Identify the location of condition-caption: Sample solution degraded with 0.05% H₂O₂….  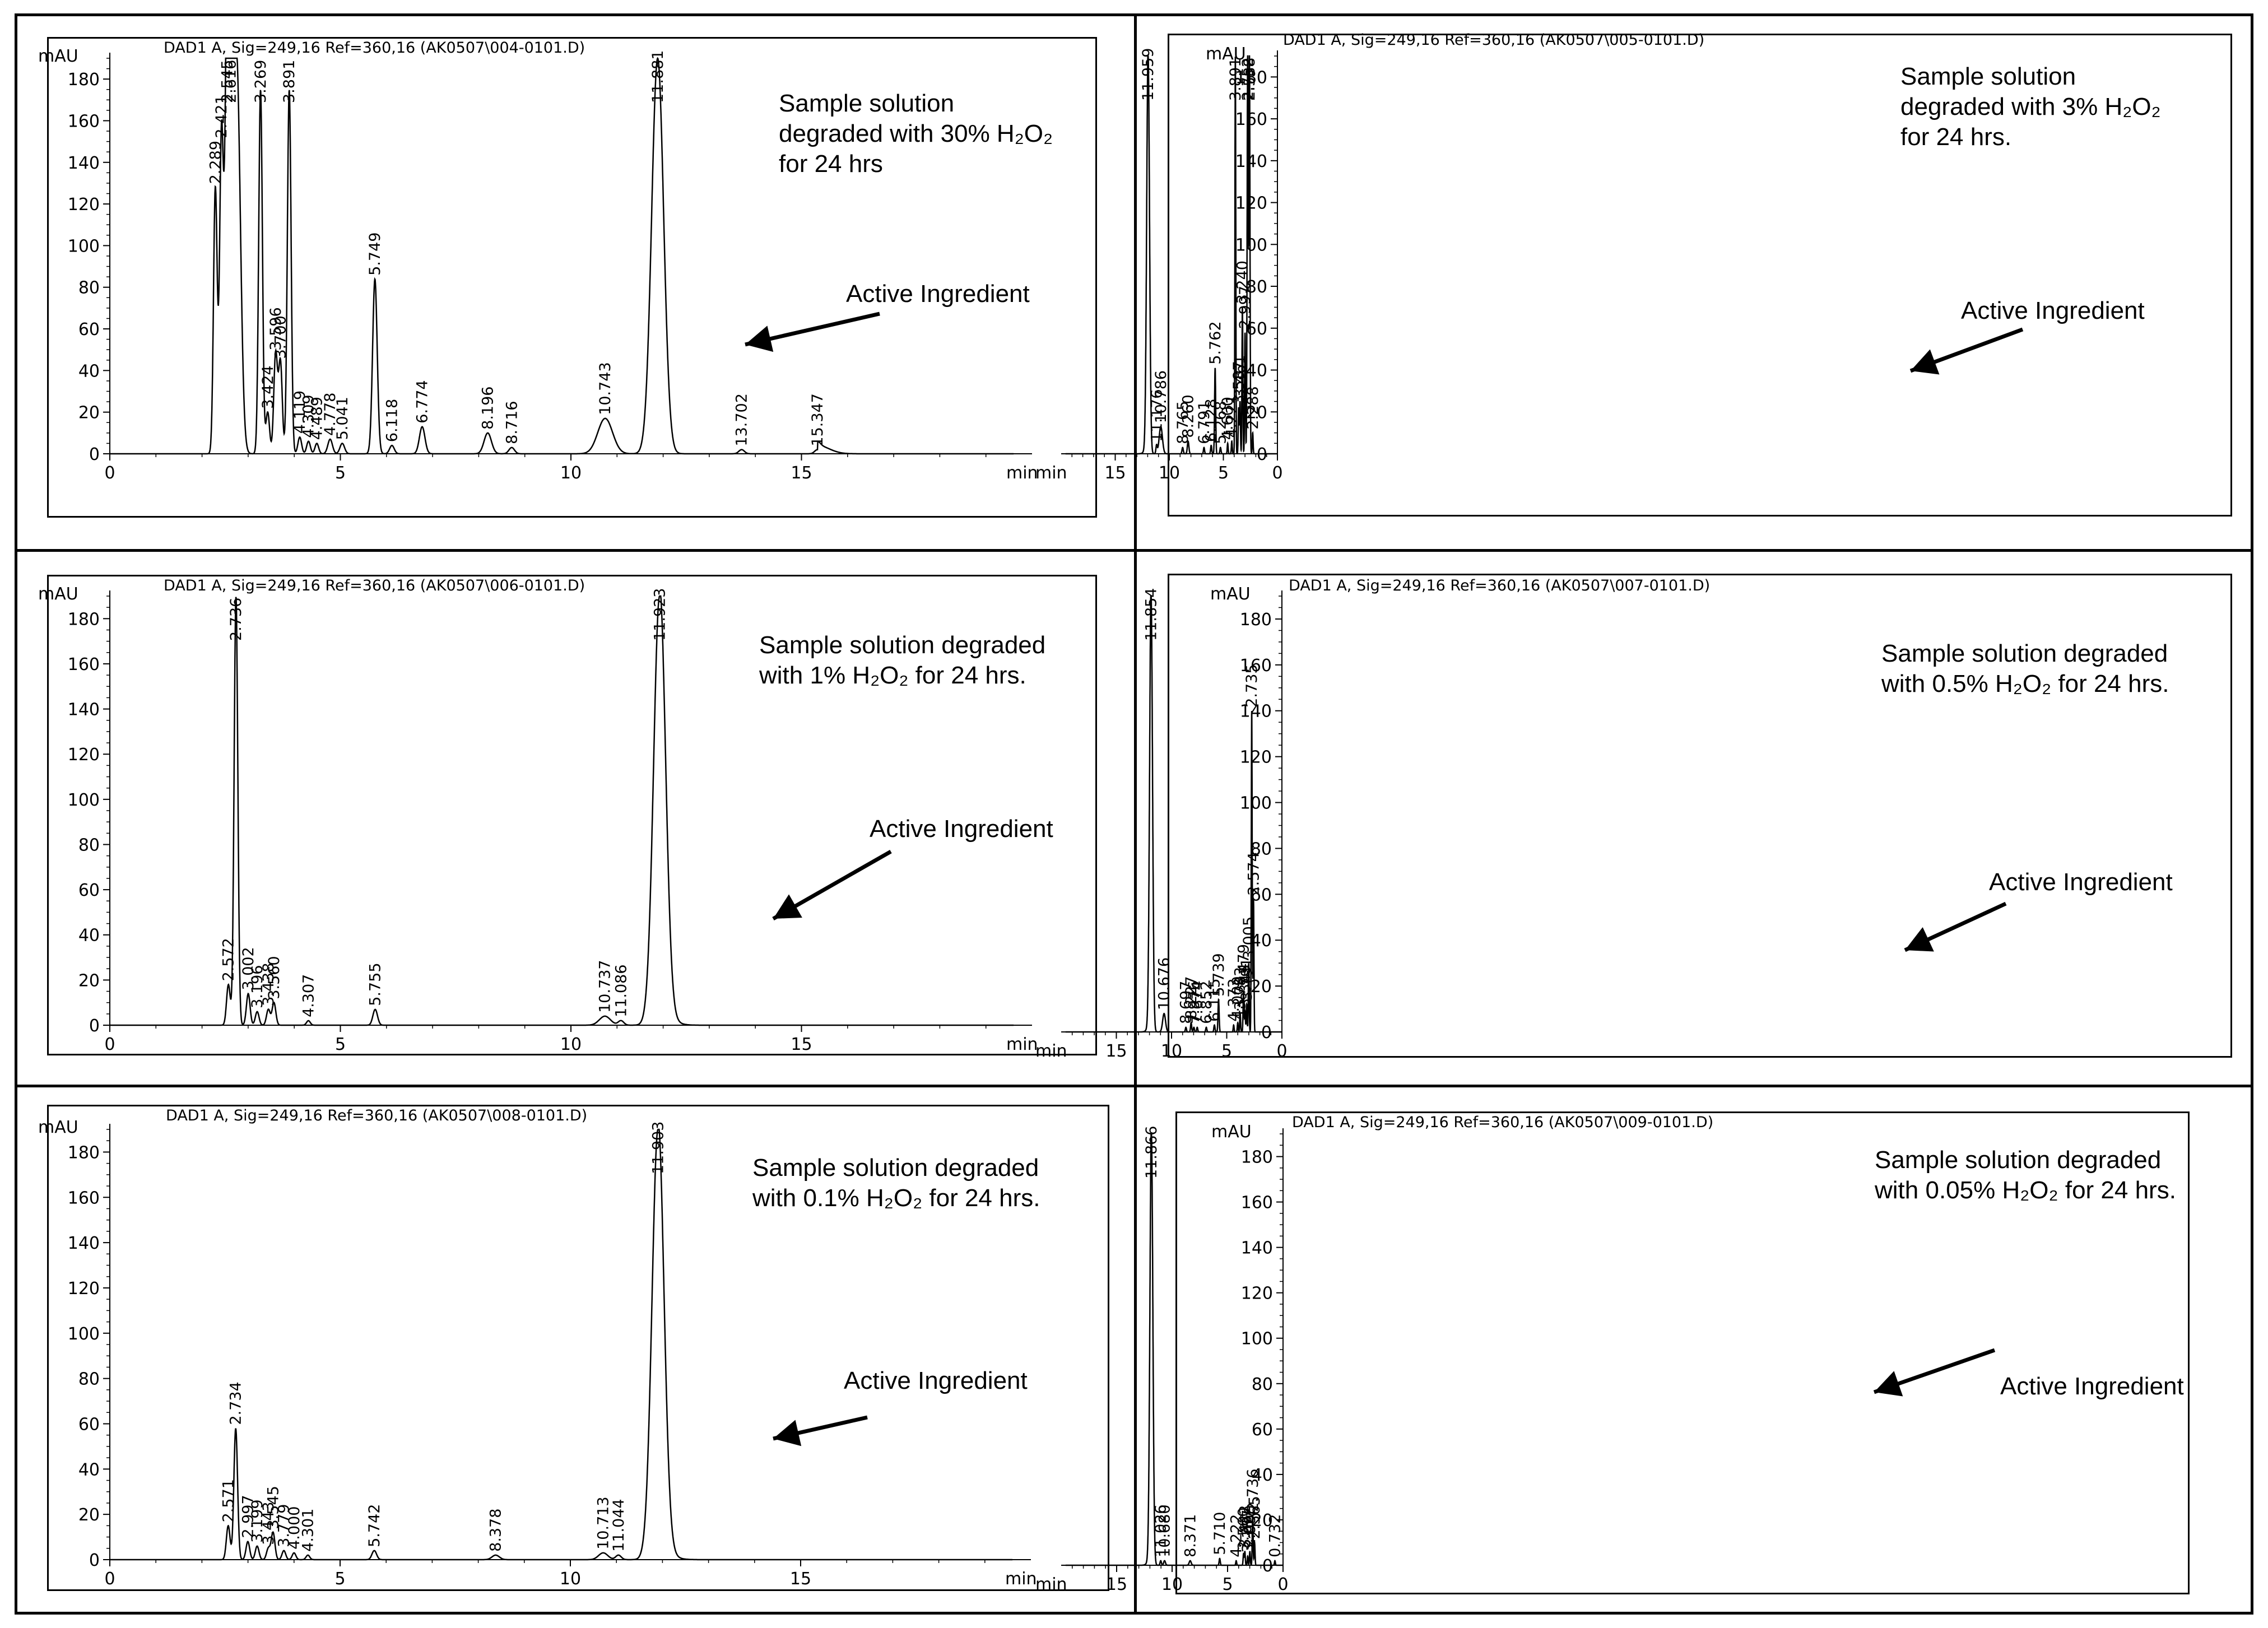
(2025, 1175).